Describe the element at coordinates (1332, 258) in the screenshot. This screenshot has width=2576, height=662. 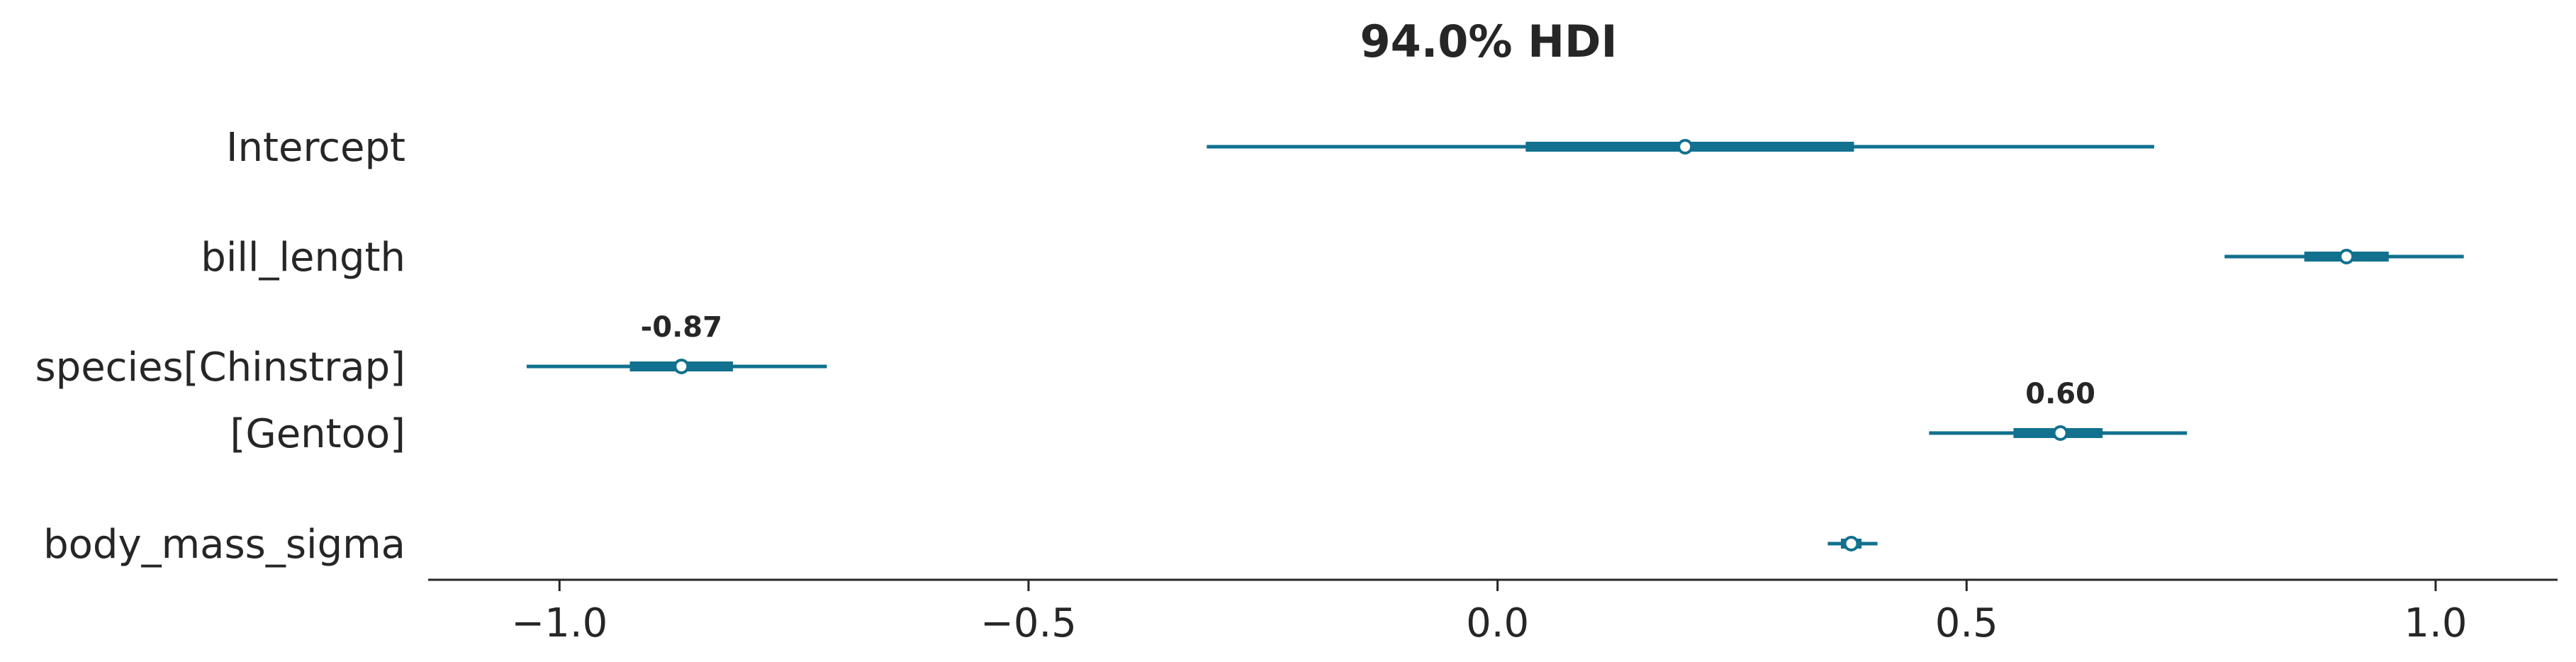
I see `forest-row: bill_length` at that location.